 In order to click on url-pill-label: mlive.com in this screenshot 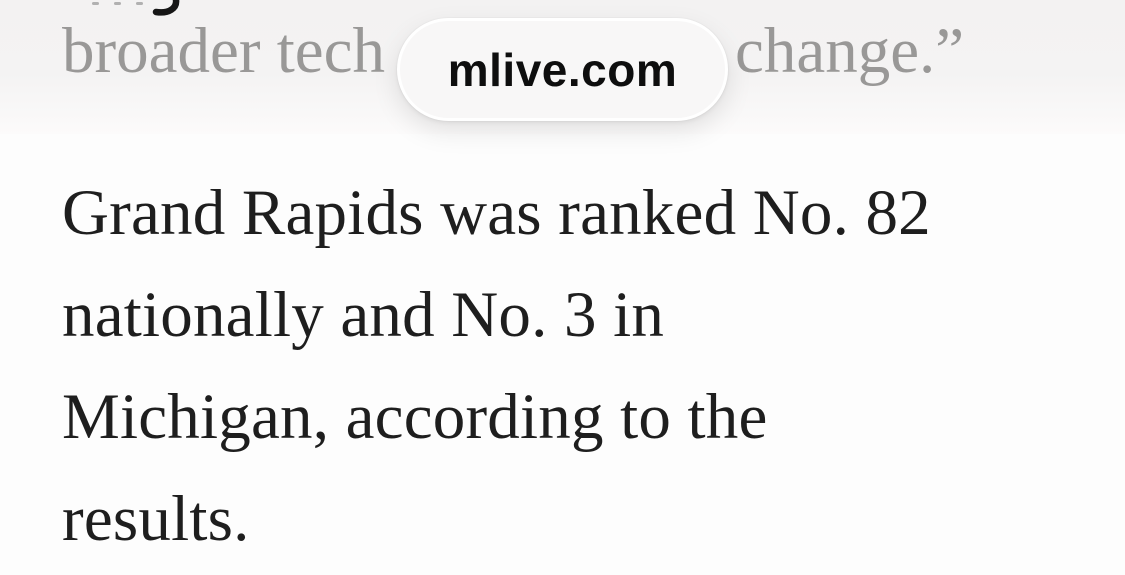, I will do `click(562, 69)`.